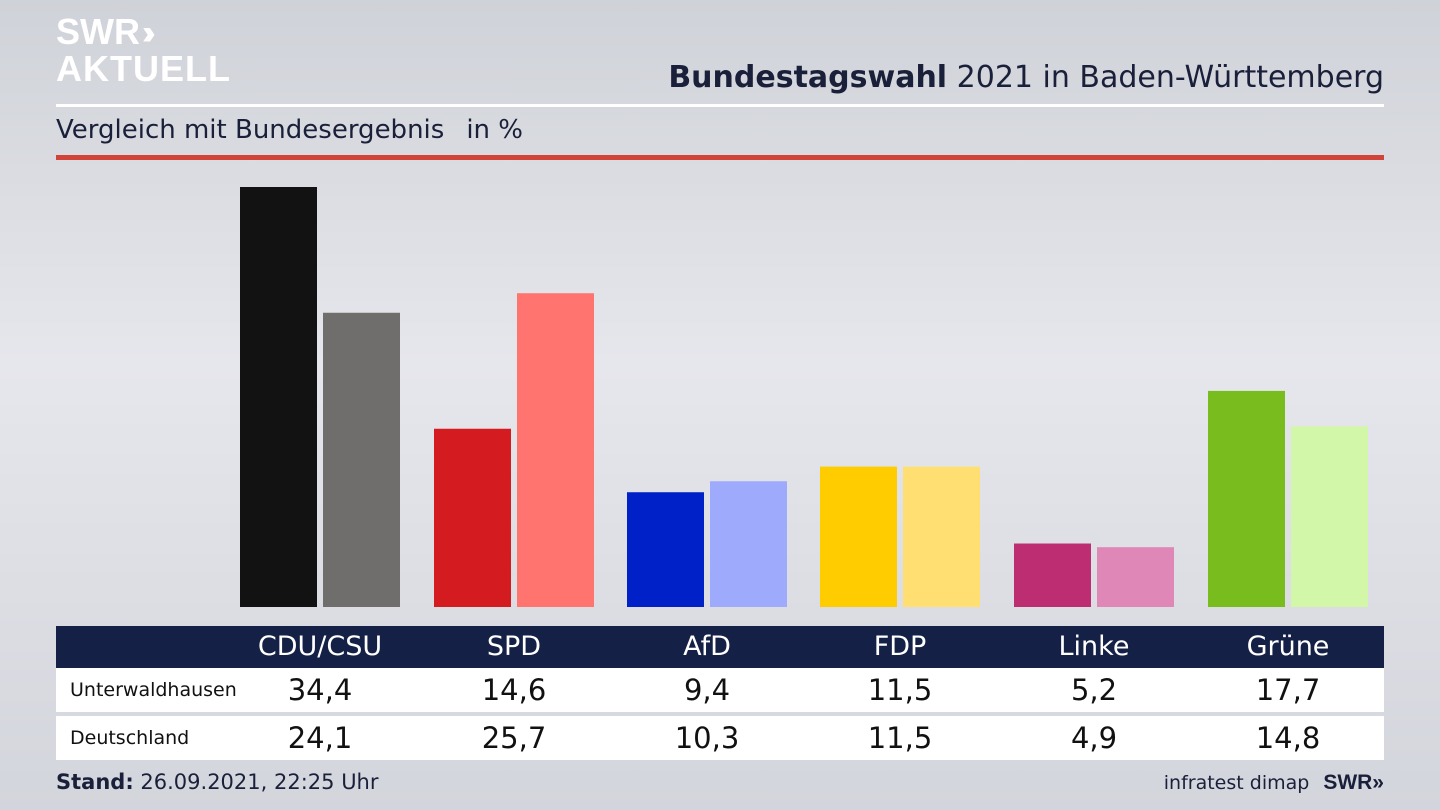 This screenshot has height=810, width=1440. Describe the element at coordinates (941, 536) in the screenshot. I see `bar-fdp-deutschland` at that location.